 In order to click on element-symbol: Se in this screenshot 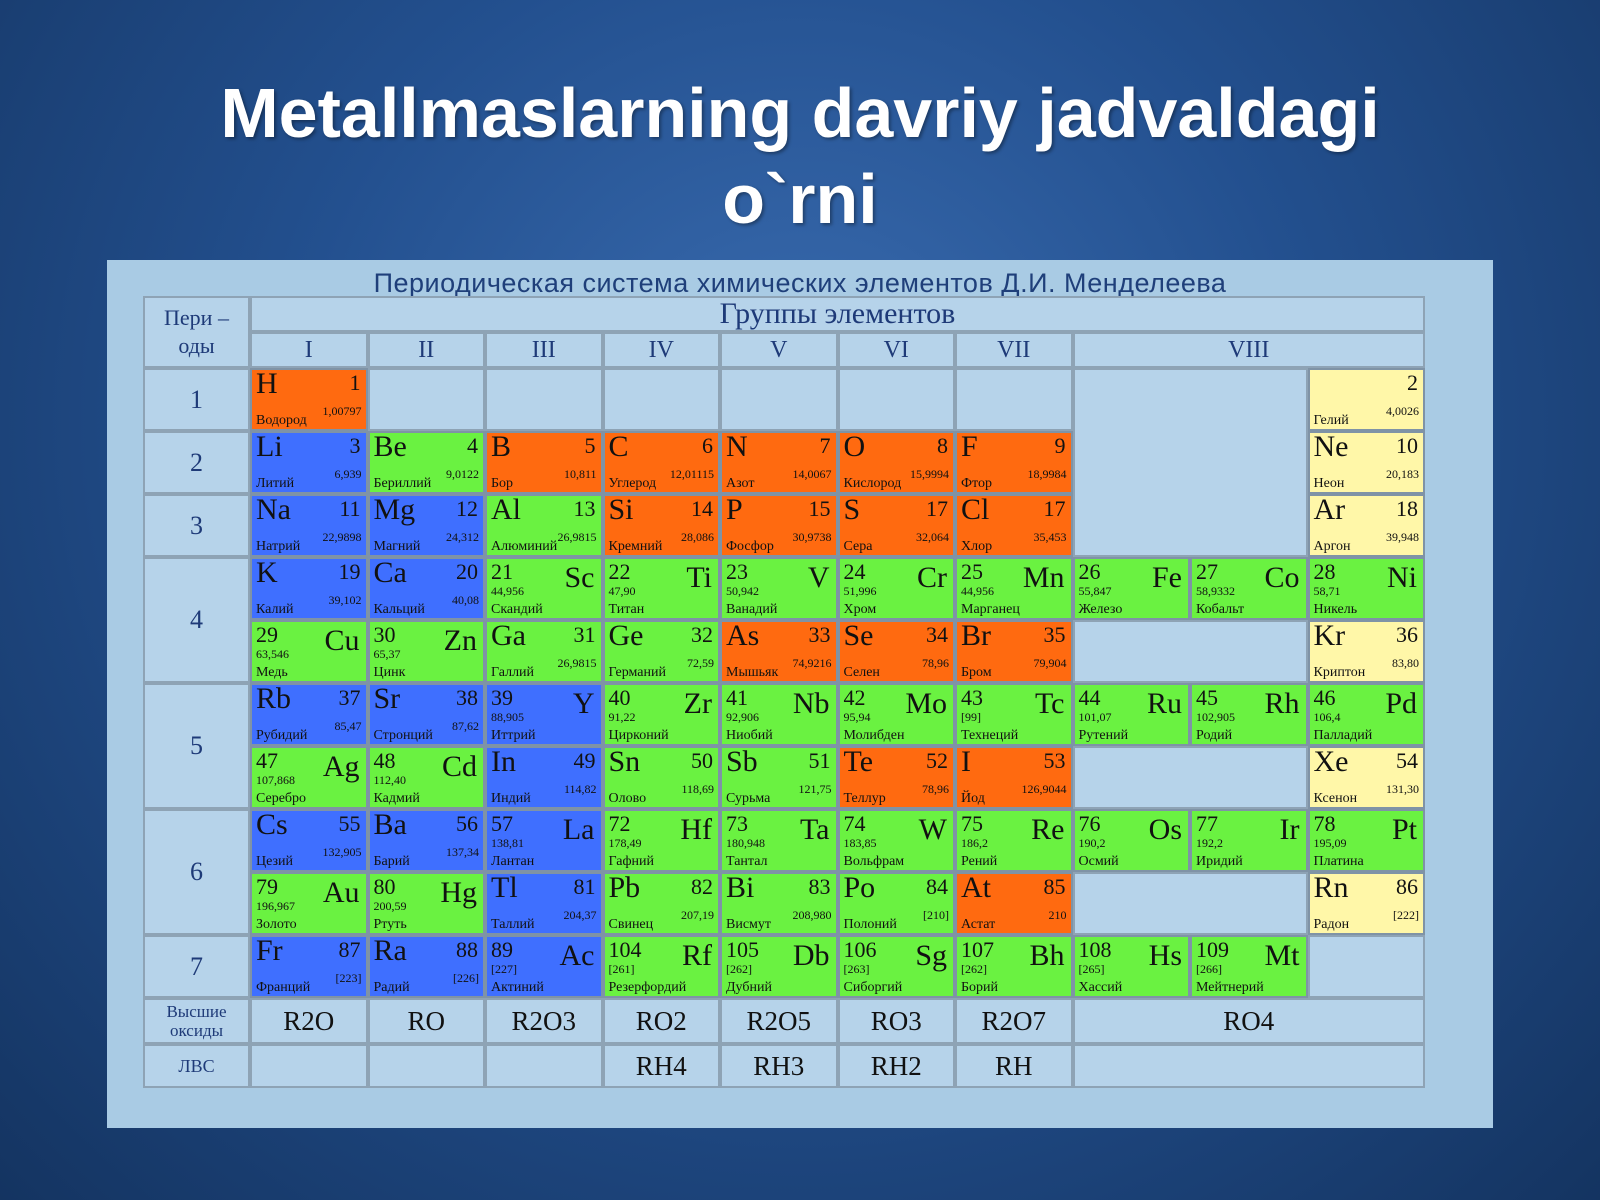, I will do `click(858, 636)`.